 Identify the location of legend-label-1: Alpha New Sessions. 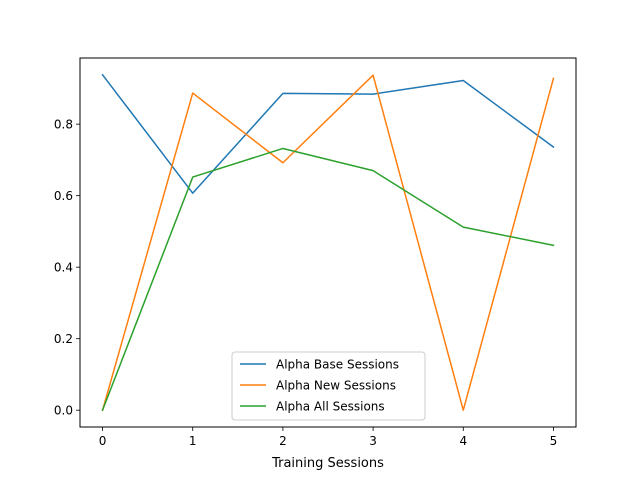
(336, 386).